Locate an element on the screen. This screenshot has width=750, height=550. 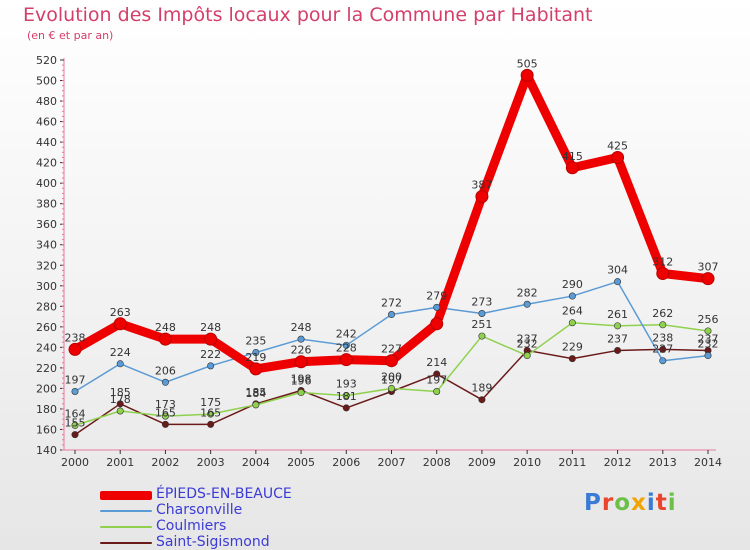
y-tick-label: 380 is located at coordinates (46, 204).